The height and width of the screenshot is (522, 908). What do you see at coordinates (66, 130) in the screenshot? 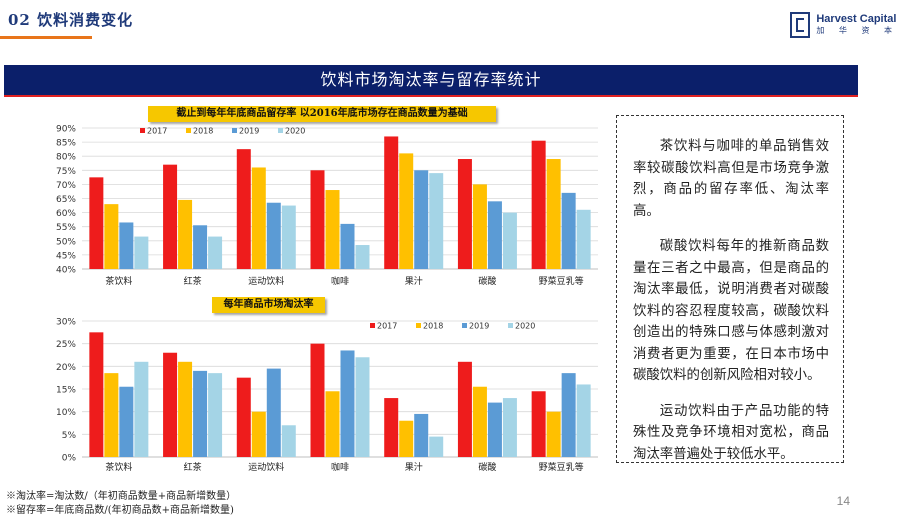
I see `retention-ytick-label: 90%` at bounding box center [66, 130].